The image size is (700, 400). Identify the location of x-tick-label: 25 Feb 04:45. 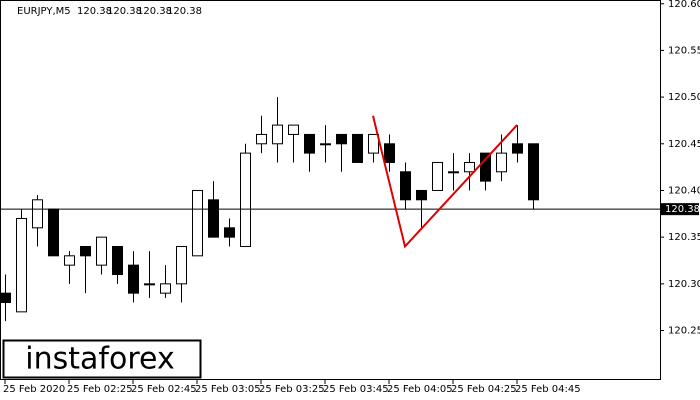
(548, 389).